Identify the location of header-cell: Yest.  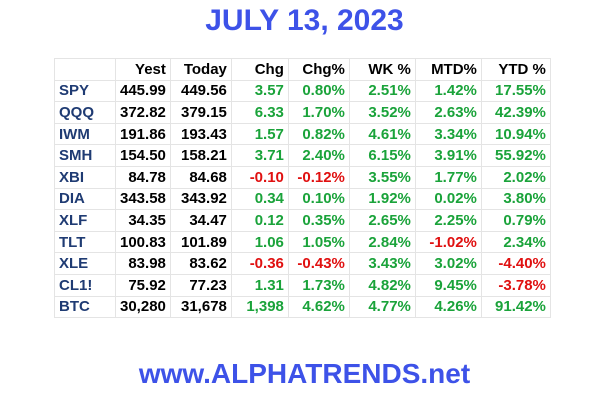
(143, 69).